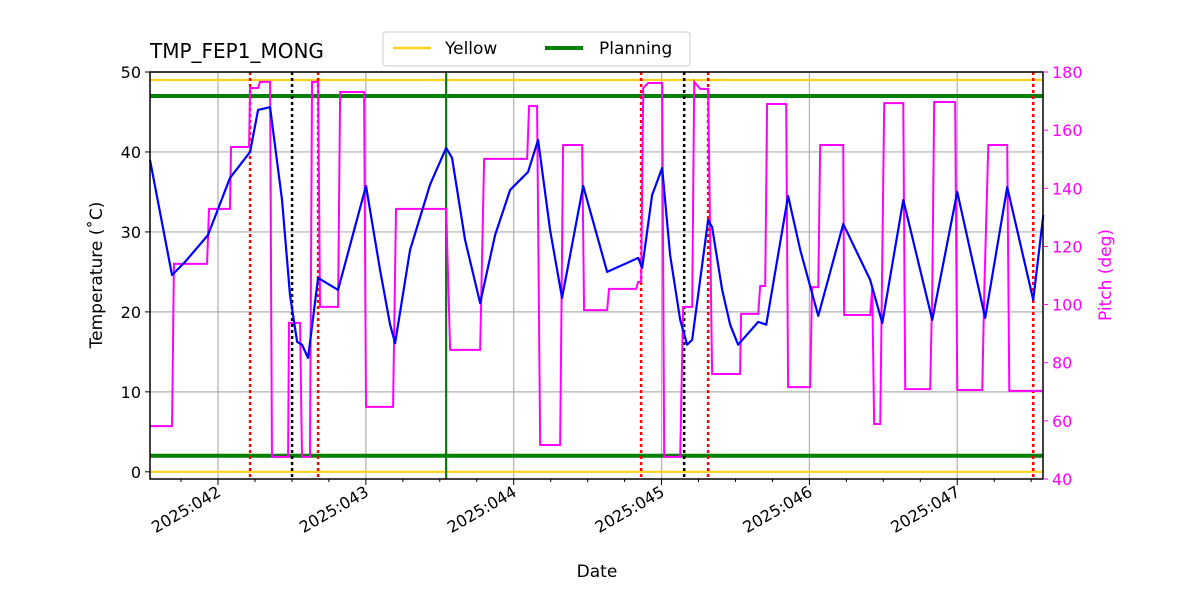 This screenshot has width=1200, height=604. What do you see at coordinates (1067, 246) in the screenshot?
I see `y2-tick-label: 120` at bounding box center [1067, 246].